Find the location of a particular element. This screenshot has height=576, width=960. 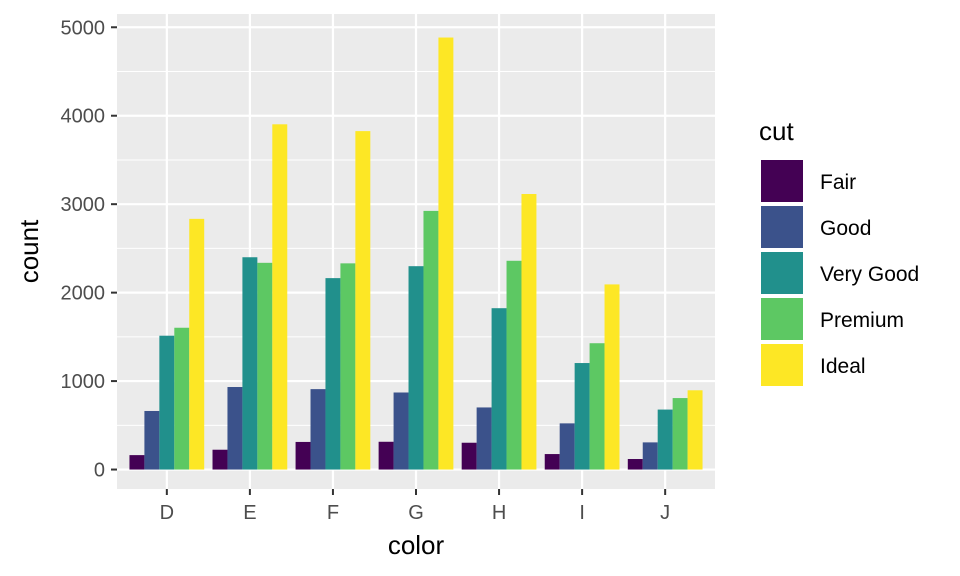

bar-J-fair is located at coordinates (635, 464).